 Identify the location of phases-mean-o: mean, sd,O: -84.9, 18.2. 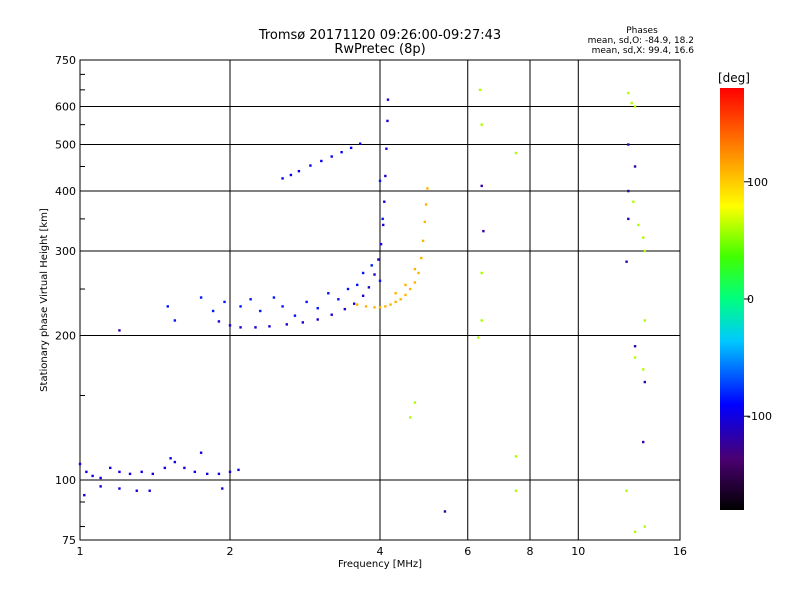
(641, 41).